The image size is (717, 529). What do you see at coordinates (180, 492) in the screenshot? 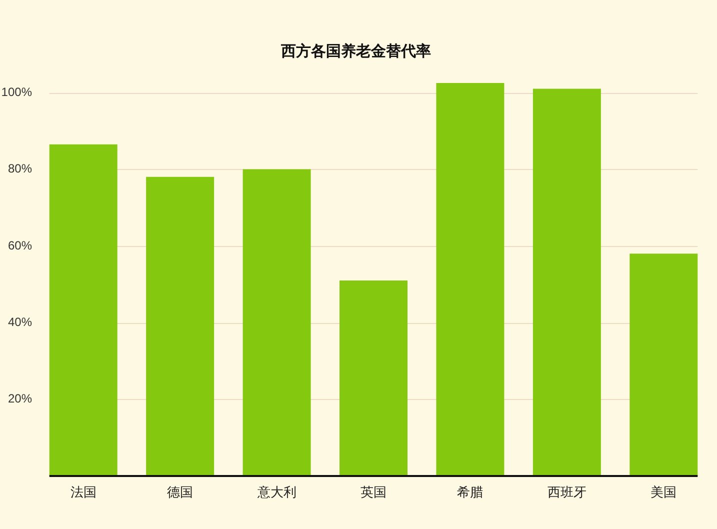
I see `x-tick-label: 德国` at bounding box center [180, 492].